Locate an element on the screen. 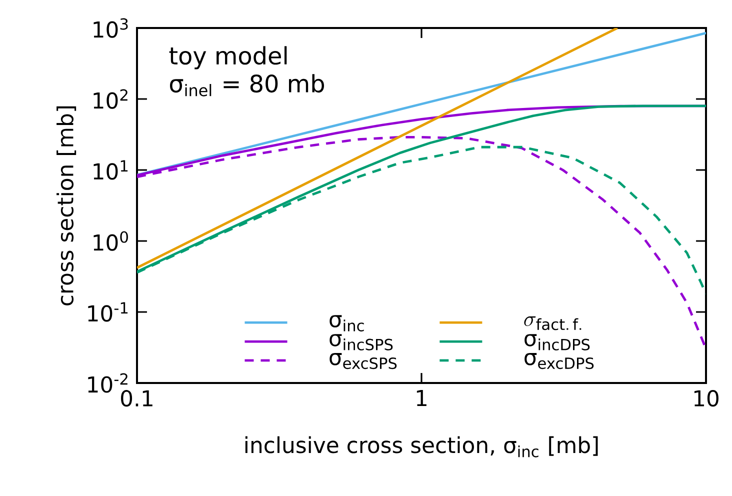  legend-label: σ$_{excSPS}$ is located at coordinates (363, 361).